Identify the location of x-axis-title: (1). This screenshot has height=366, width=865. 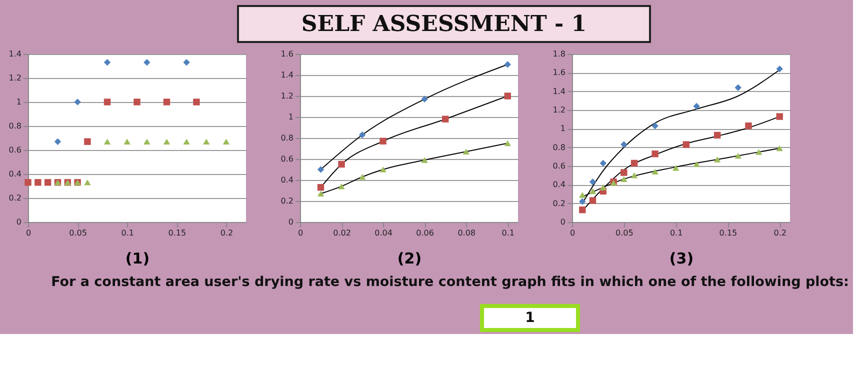
(137, 259).